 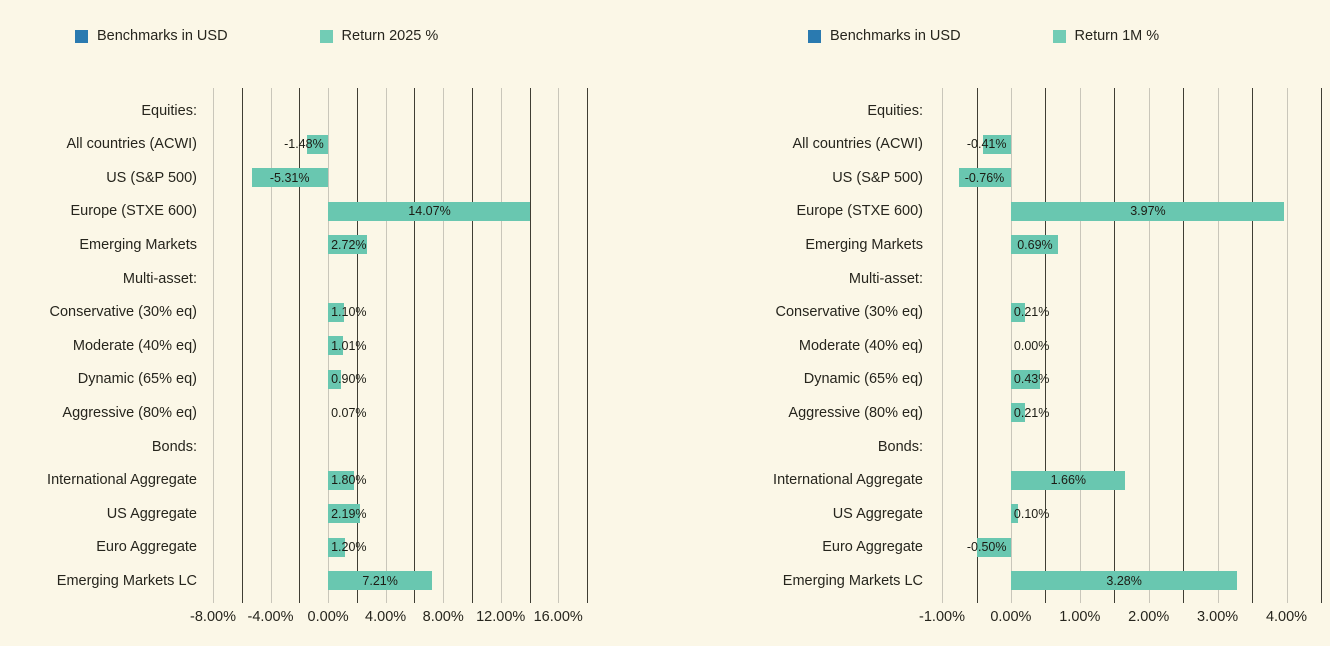 I want to click on legend-item-benchmarks-usd: Benchmarks in USD, so click(x=151, y=36).